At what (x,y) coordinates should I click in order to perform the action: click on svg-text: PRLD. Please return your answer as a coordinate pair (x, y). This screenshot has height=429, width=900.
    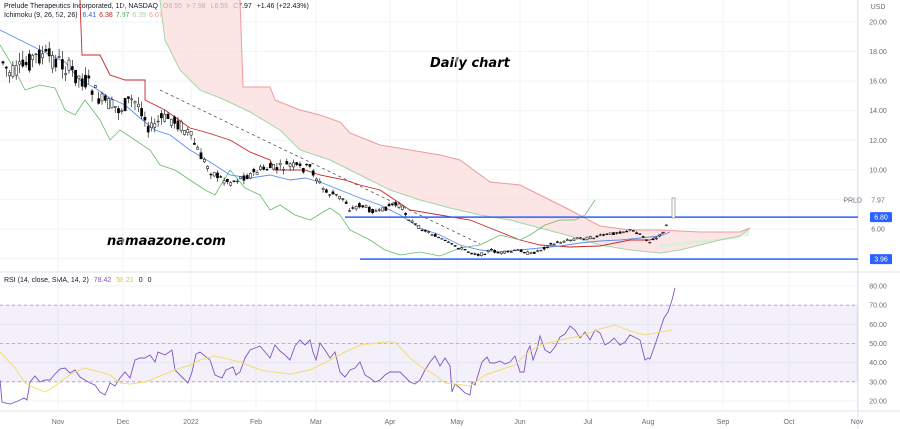
    Looking at the image, I should click on (852, 200).